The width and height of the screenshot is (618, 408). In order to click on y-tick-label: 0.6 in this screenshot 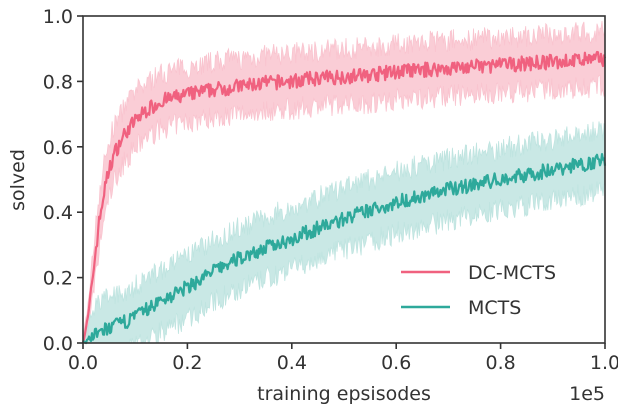, I will do `click(58, 148)`.